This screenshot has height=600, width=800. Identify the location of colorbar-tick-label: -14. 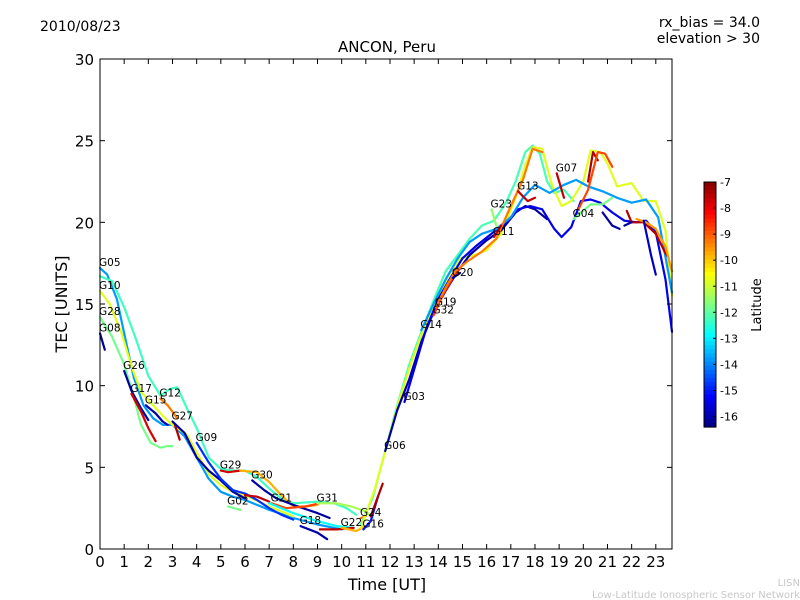
(729, 364).